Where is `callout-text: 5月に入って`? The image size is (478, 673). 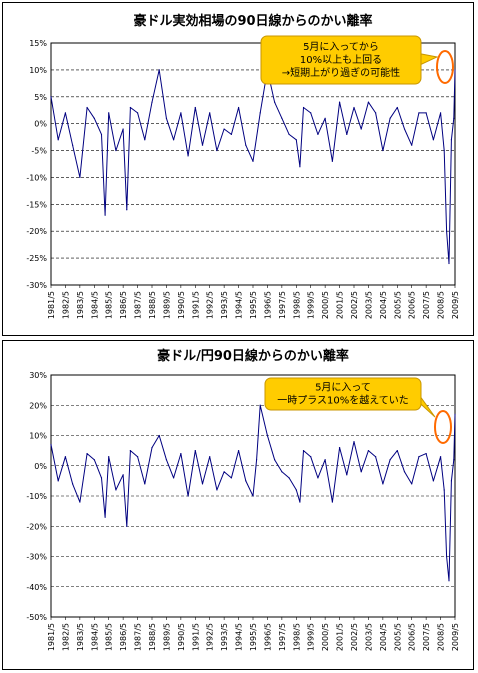 callout-text: 5月に入って is located at coordinates (343, 388).